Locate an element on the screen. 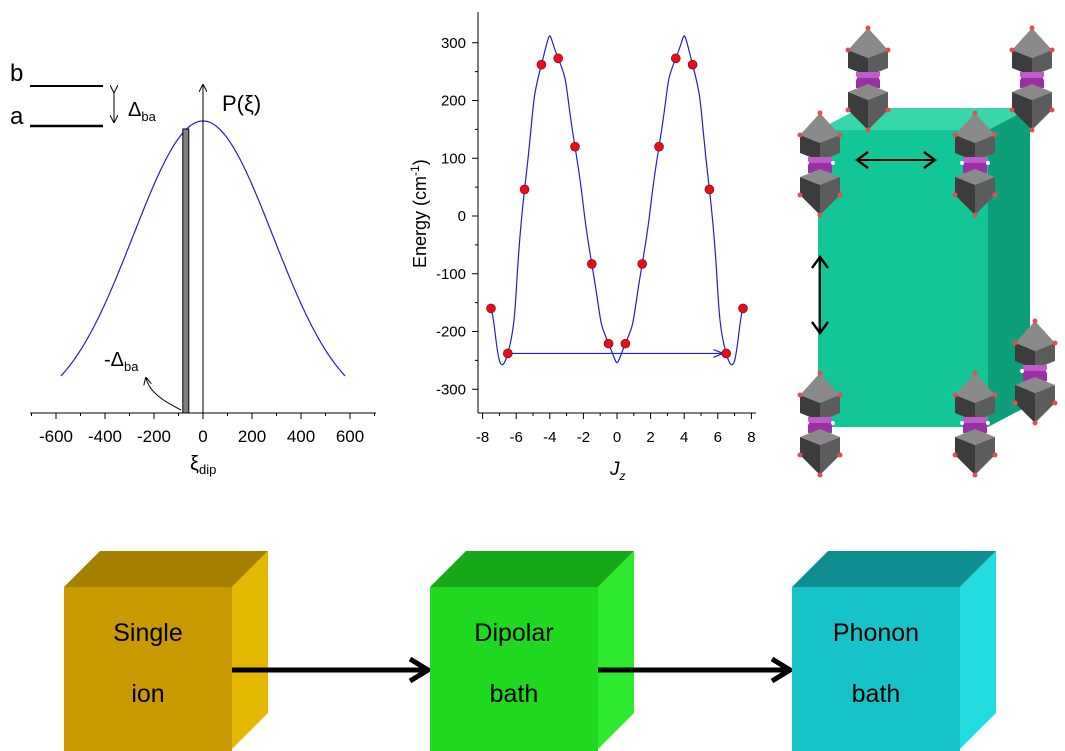 The width and height of the screenshot is (1065, 751). xi-label: ξ is located at coordinates (194, 464).